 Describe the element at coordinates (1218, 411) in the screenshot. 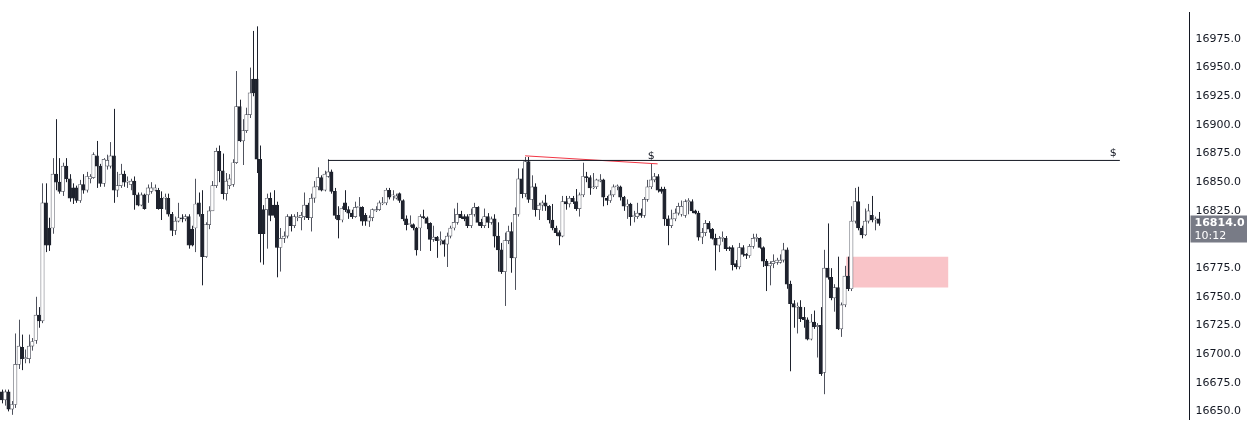

I see `y-tick-label: 16650.0` at that location.